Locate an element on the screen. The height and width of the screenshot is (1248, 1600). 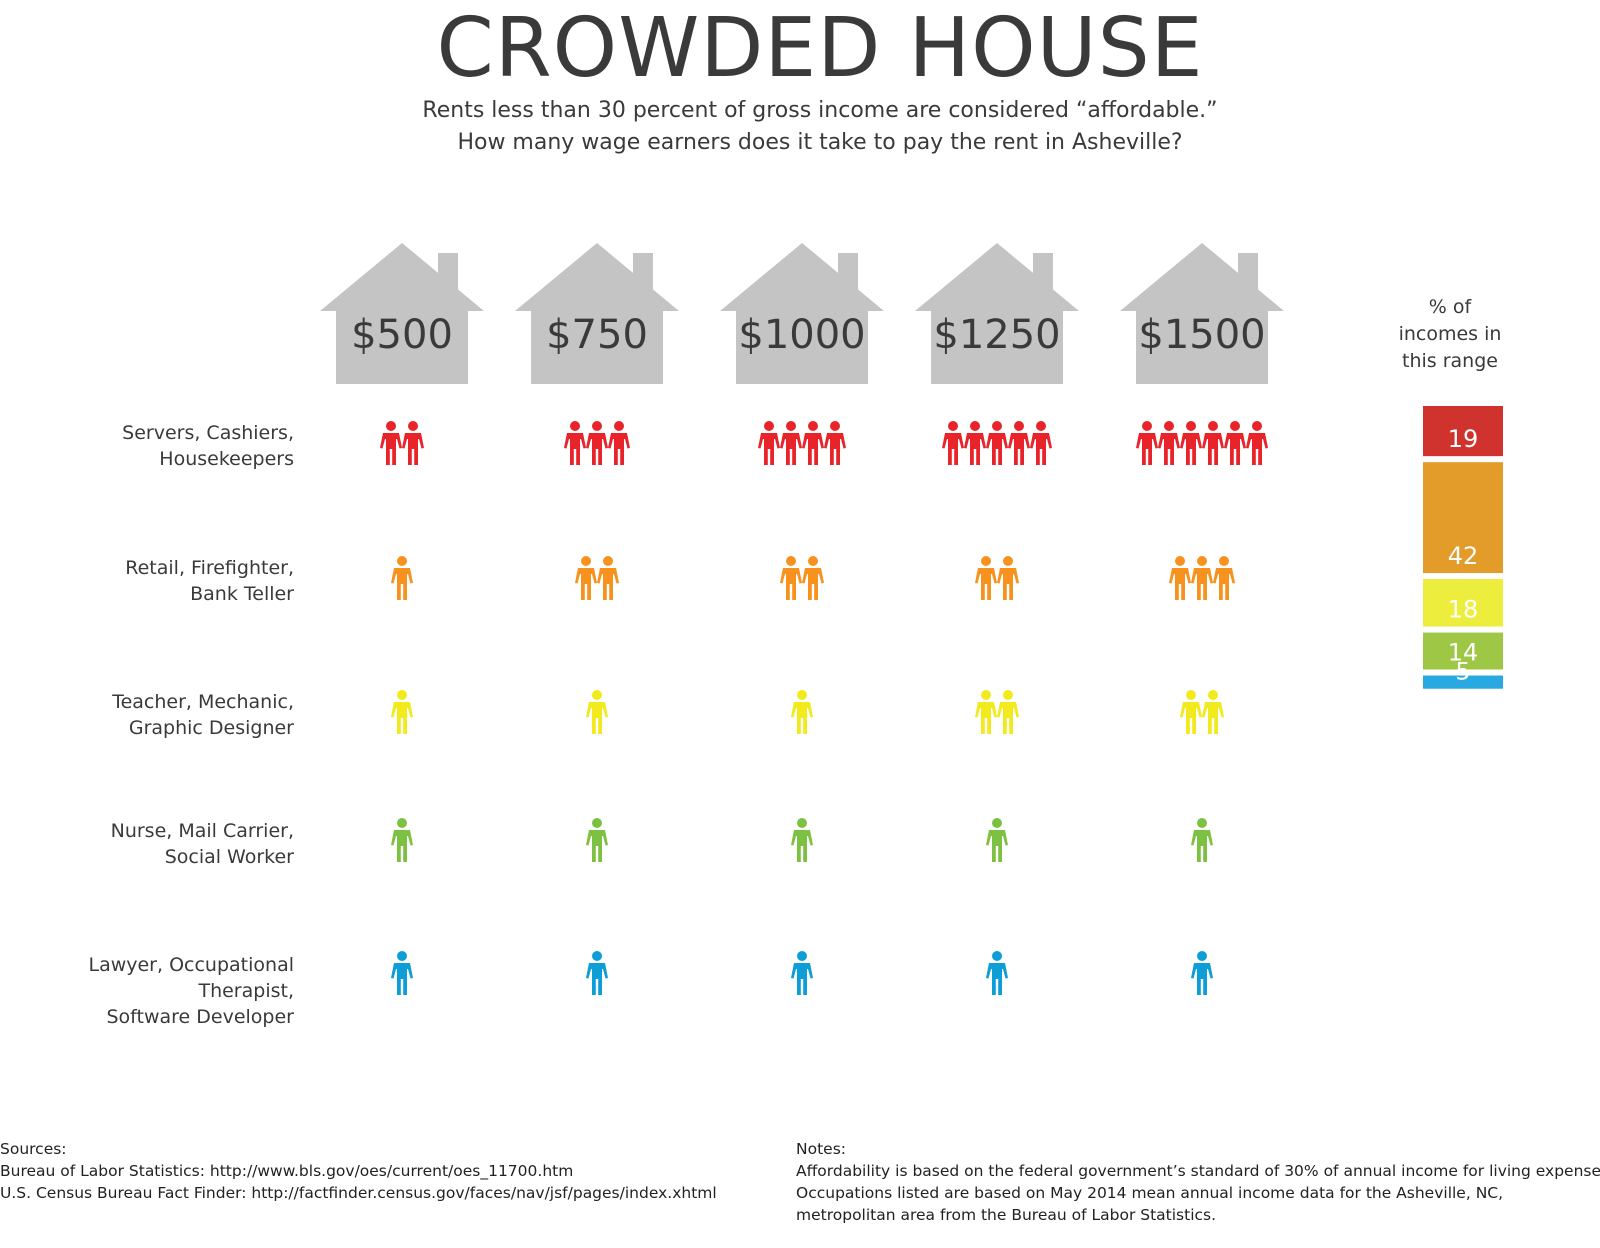
percent-header-line: incomes in is located at coordinates (1450, 334).